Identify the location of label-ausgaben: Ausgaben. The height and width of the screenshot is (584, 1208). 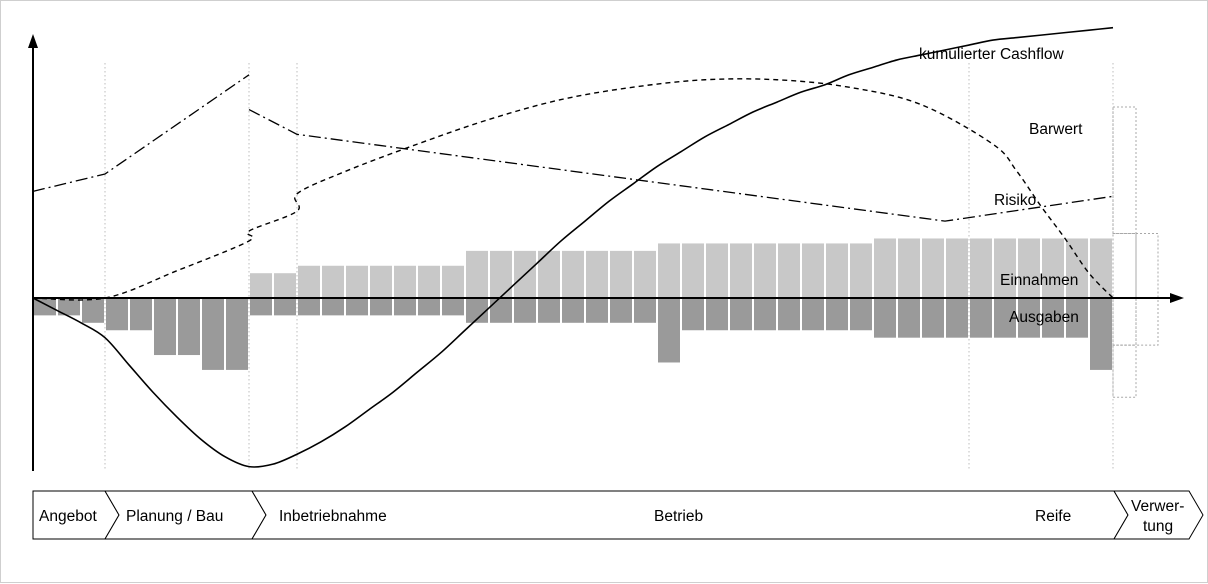
(1044, 317).